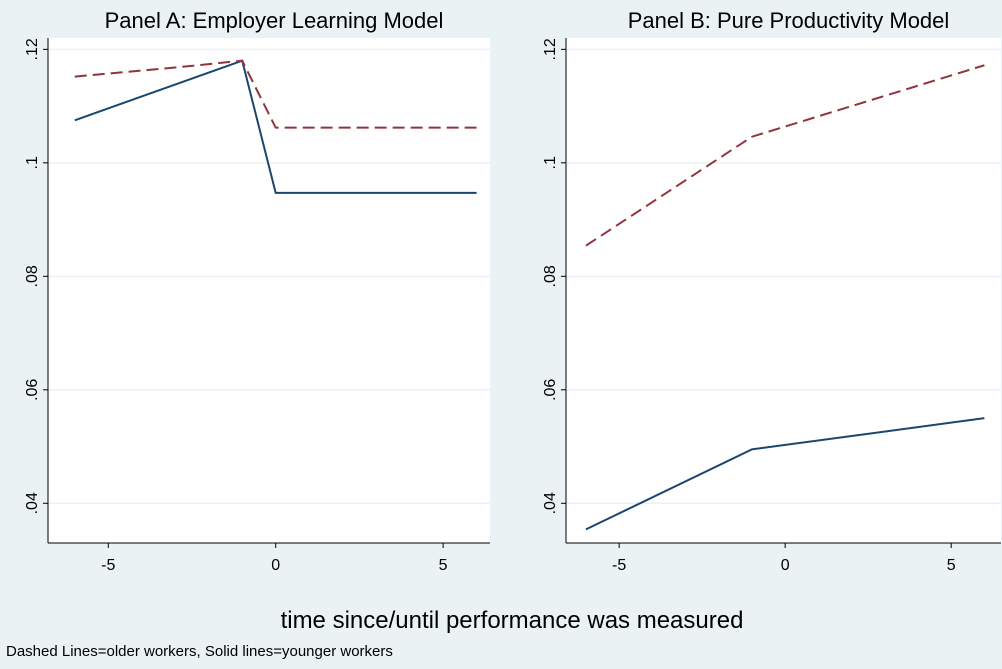 This screenshot has height=669, width=1002. Describe the element at coordinates (789, 20) in the screenshot. I see `panel-title: Panel B: Pure Productivity Model` at that location.